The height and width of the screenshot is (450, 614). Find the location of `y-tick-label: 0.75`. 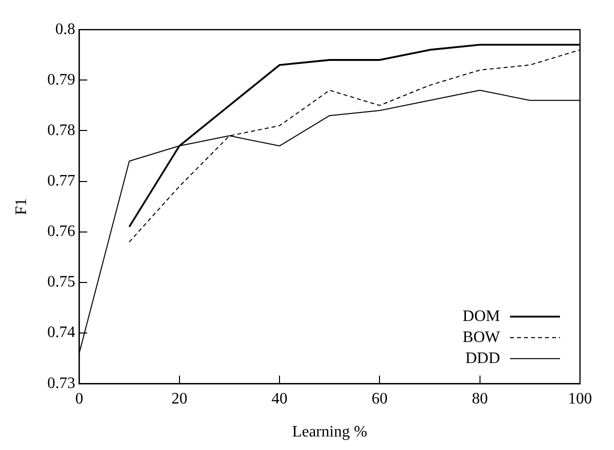

y-tick-label: 0.75 is located at coordinates (61, 282).